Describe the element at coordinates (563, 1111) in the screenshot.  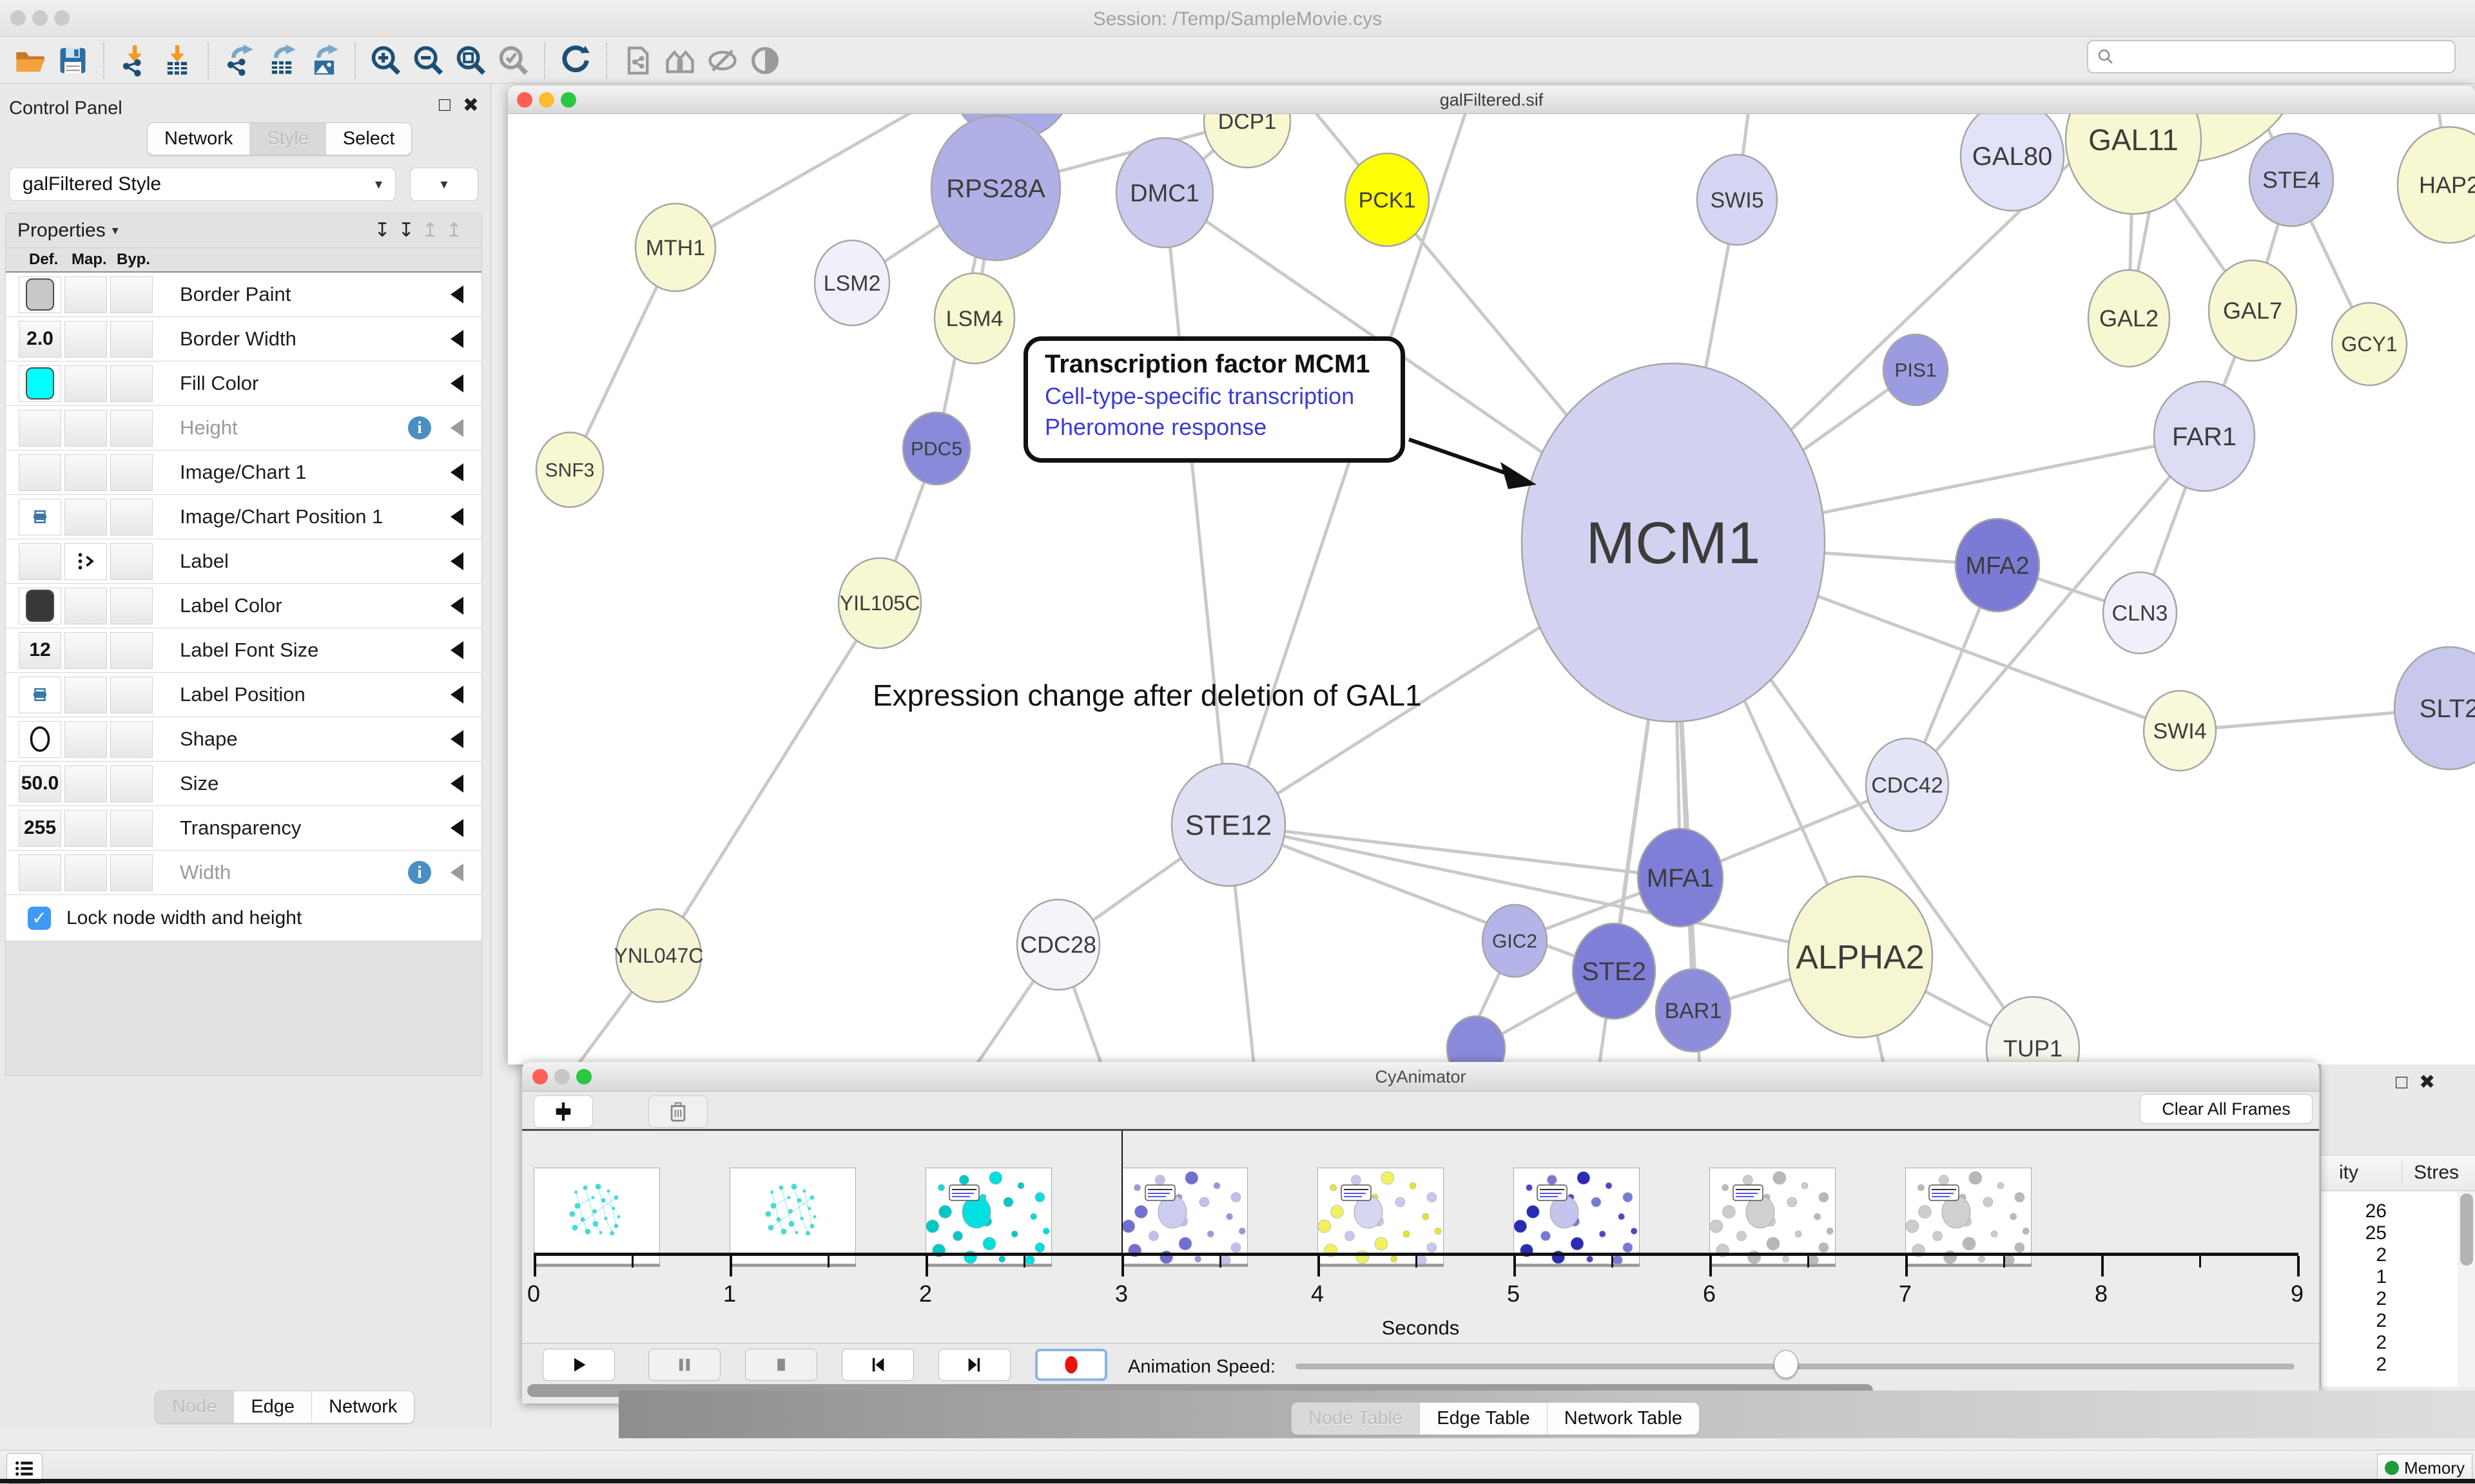
I see `add-frame-button` at that location.